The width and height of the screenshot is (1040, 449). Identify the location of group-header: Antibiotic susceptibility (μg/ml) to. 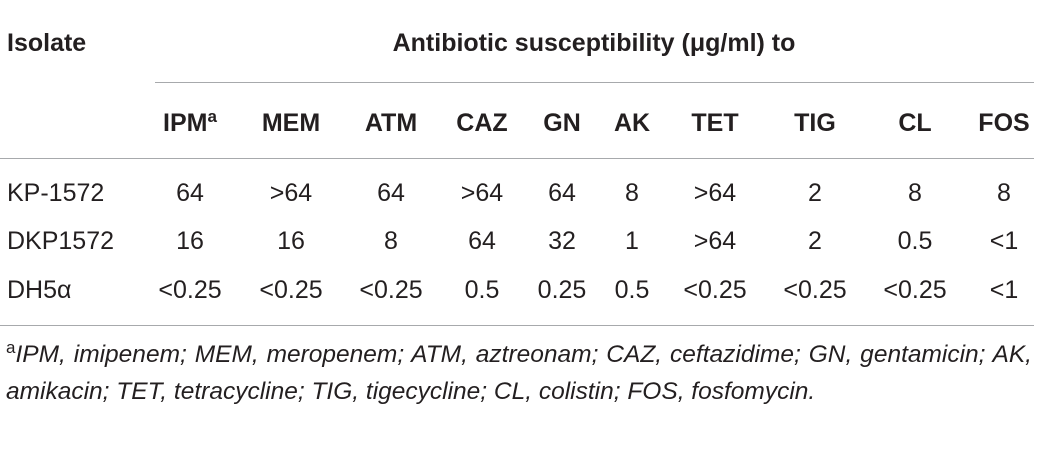
(594, 43).